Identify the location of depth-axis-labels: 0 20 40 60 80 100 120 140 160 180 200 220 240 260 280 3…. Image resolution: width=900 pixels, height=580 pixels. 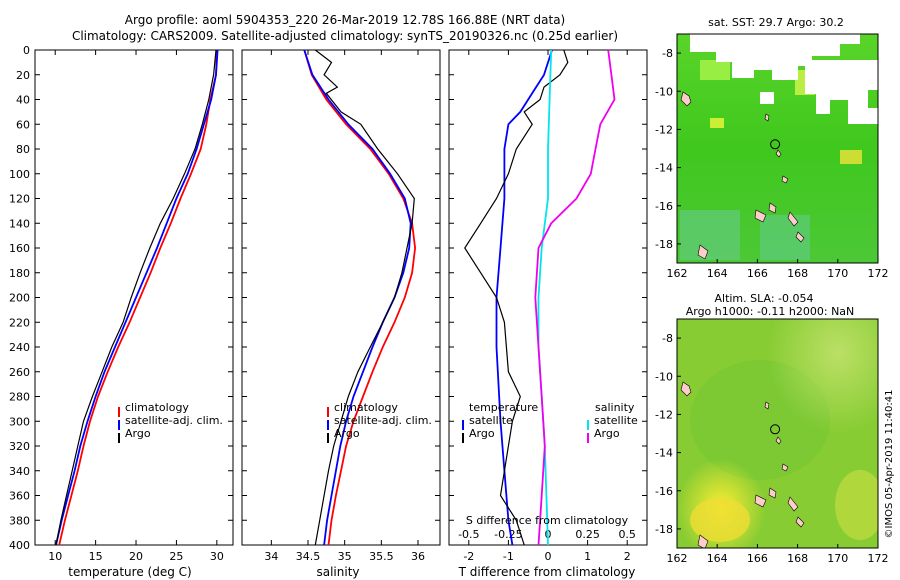
(19, 298).